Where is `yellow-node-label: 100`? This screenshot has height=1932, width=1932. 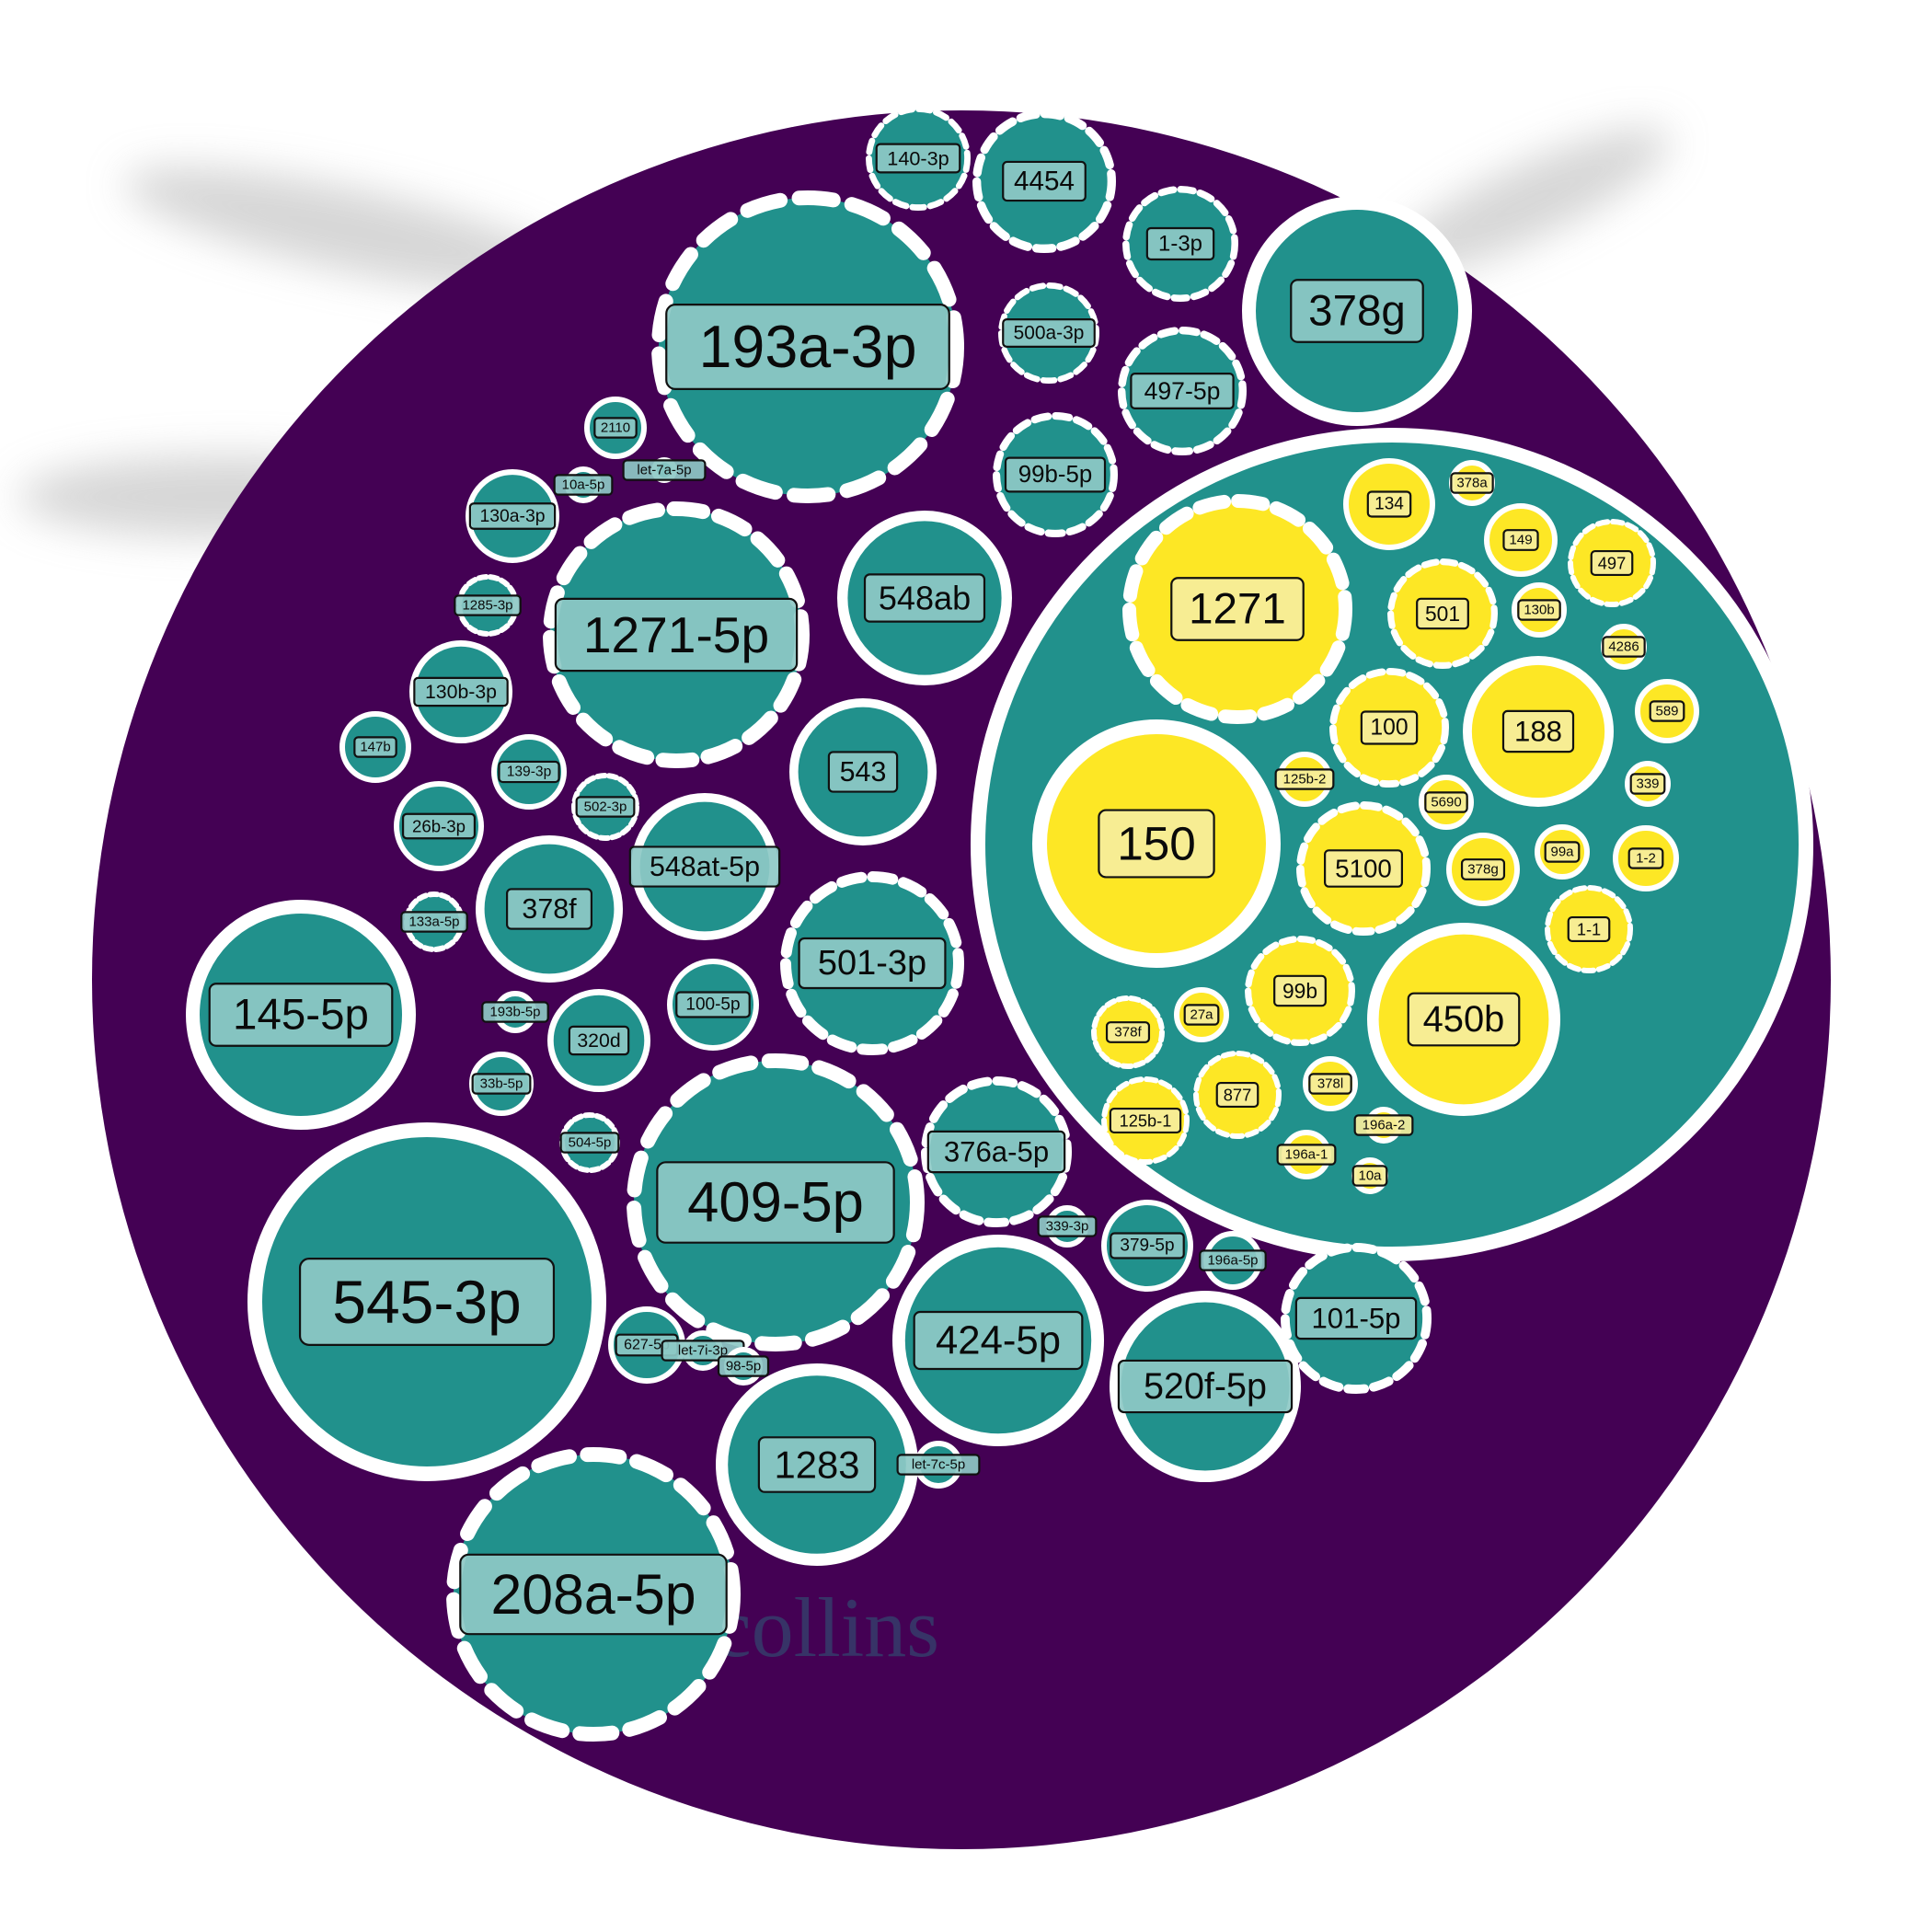
yellow-node-label: 100 is located at coordinates (1389, 728).